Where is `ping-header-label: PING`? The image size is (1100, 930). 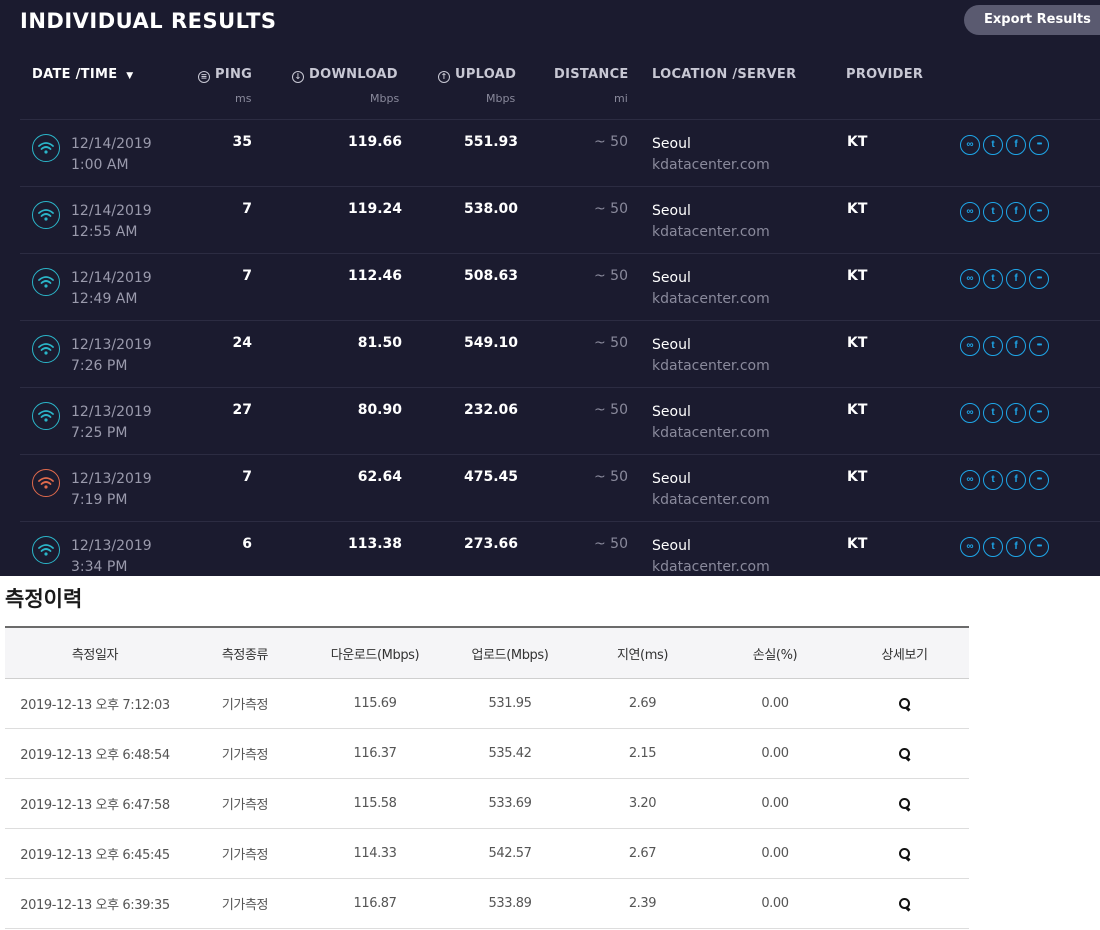
ping-header-label: PING is located at coordinates (234, 74).